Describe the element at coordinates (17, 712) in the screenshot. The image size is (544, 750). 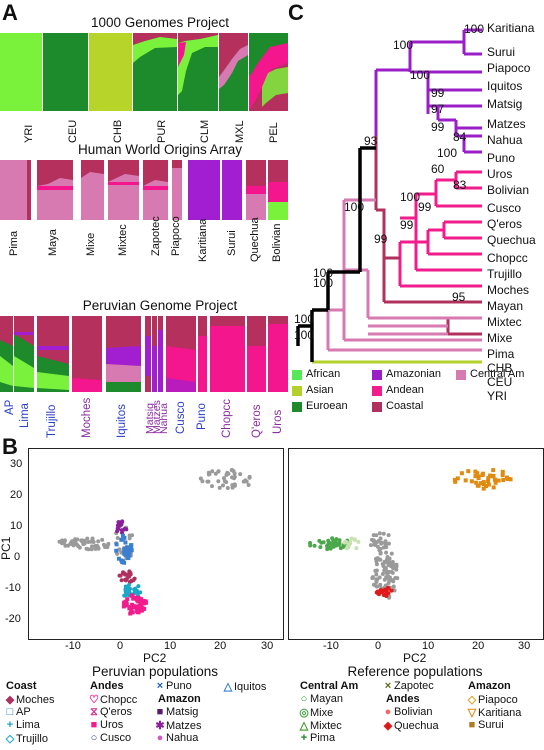
I see `legend-ap: □ AP` at that location.